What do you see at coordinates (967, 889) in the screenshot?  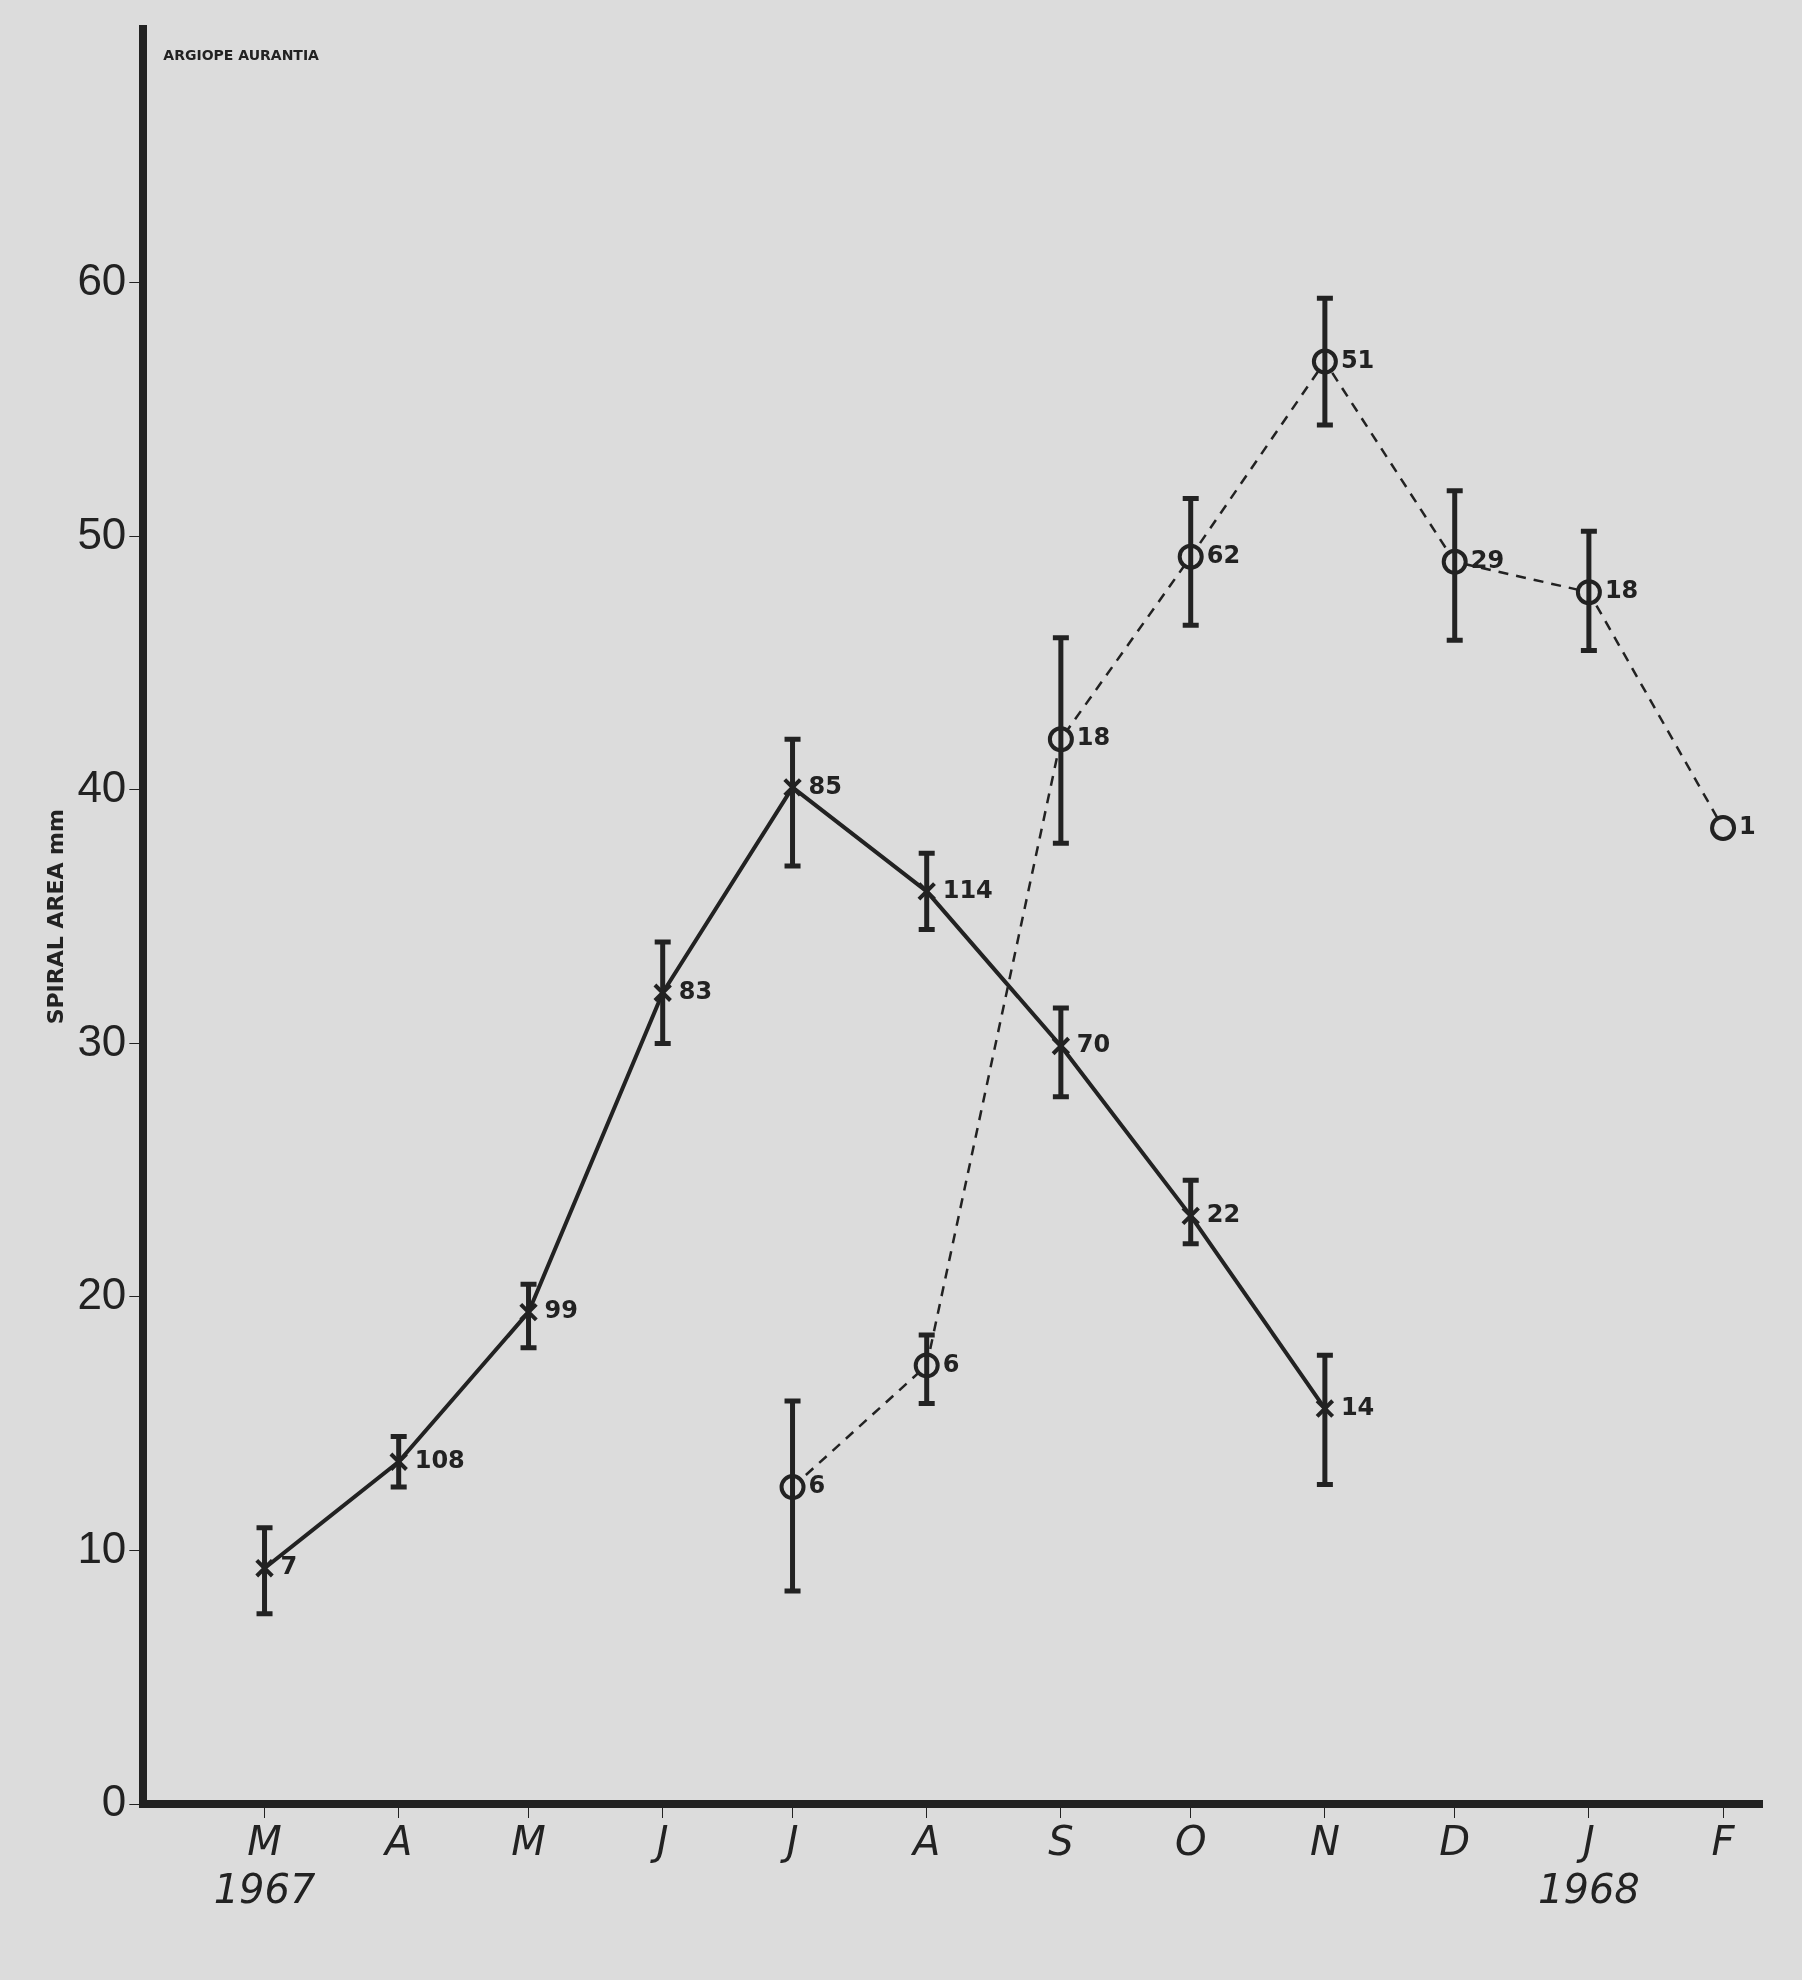 I see `annotation: 114` at bounding box center [967, 889].